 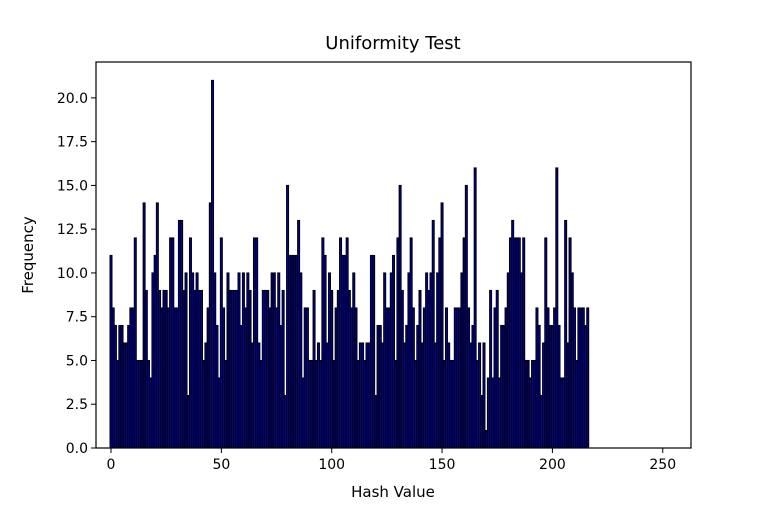 I want to click on x-axis-label: Hash Value, so click(x=393, y=492).